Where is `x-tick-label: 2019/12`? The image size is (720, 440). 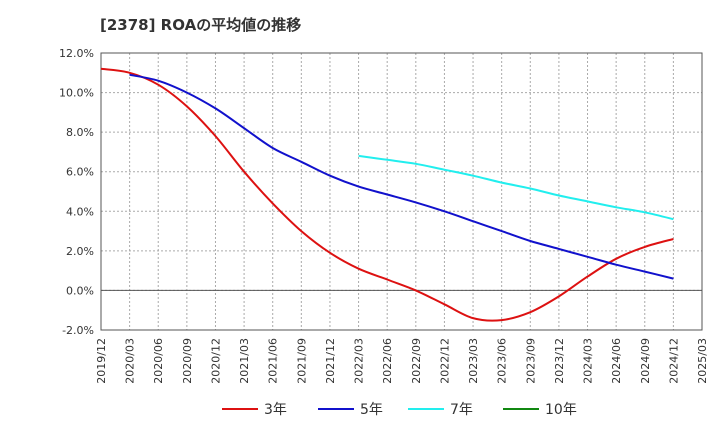 x-tick-label: 2019/12 is located at coordinates (101, 361).